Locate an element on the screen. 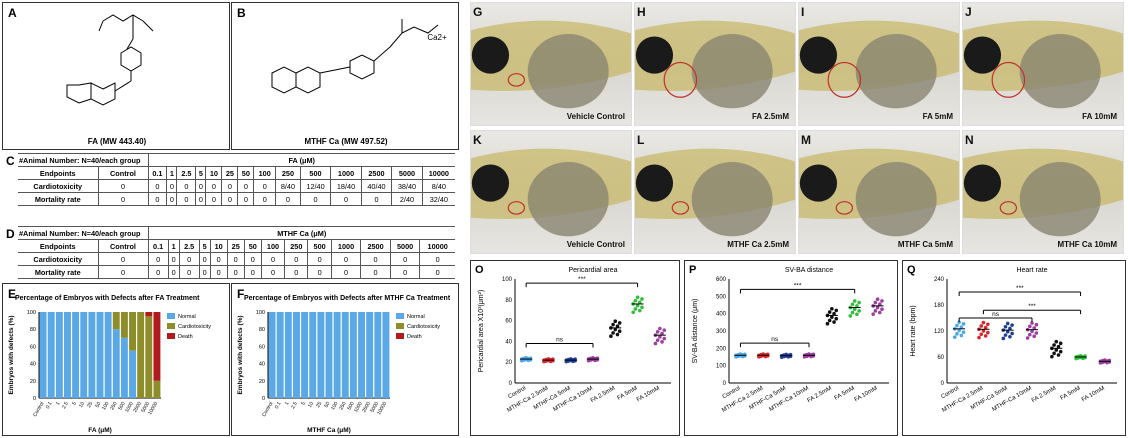 Image resolution: width=1128 pixels, height=438 pixels. table-cell: Endpoints is located at coordinates (58, 173).